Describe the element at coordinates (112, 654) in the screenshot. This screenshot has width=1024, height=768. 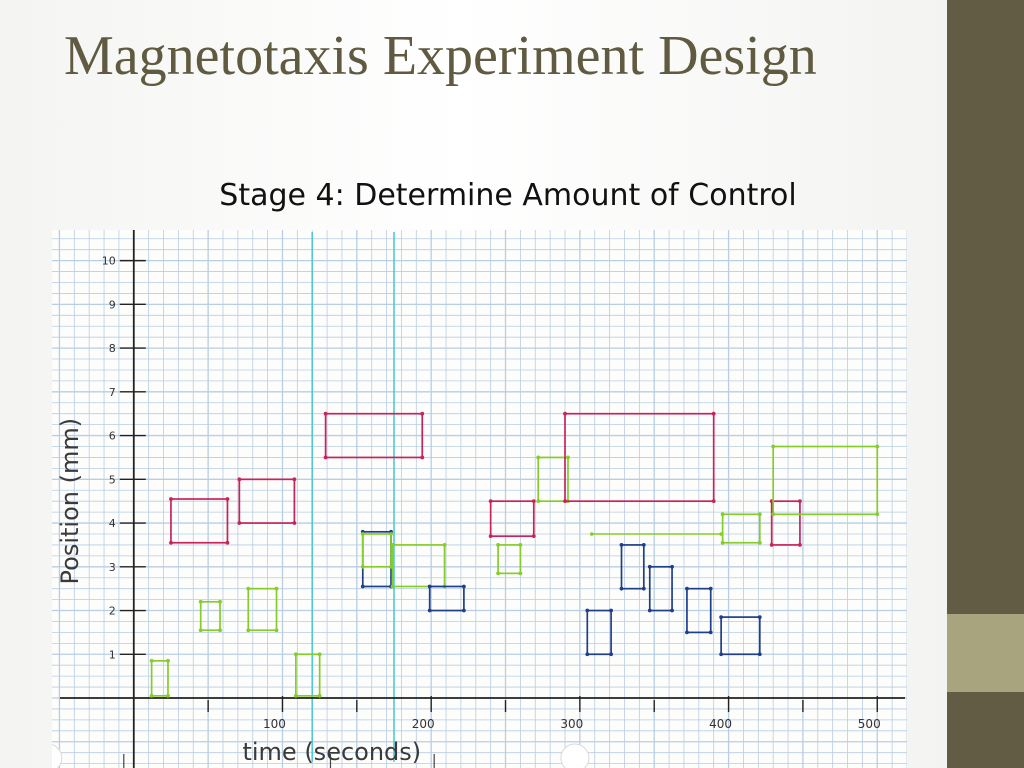
I see `y-tick-label: 1` at that location.